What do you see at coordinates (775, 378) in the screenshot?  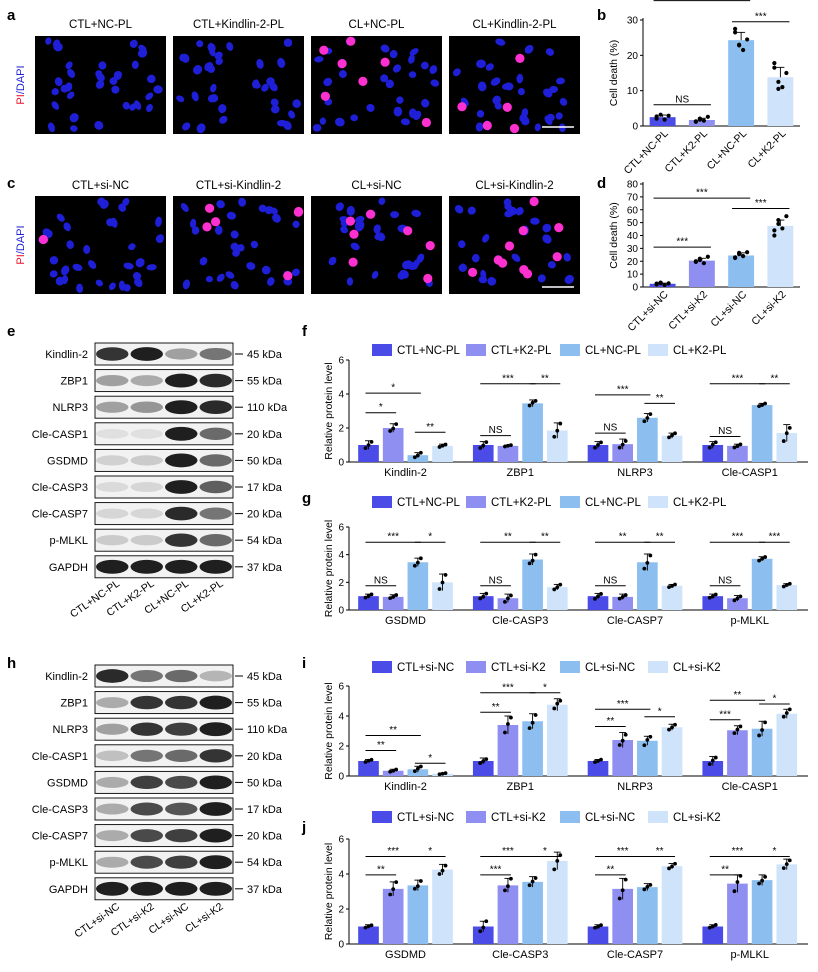 I see `significance-label: **` at bounding box center [775, 378].